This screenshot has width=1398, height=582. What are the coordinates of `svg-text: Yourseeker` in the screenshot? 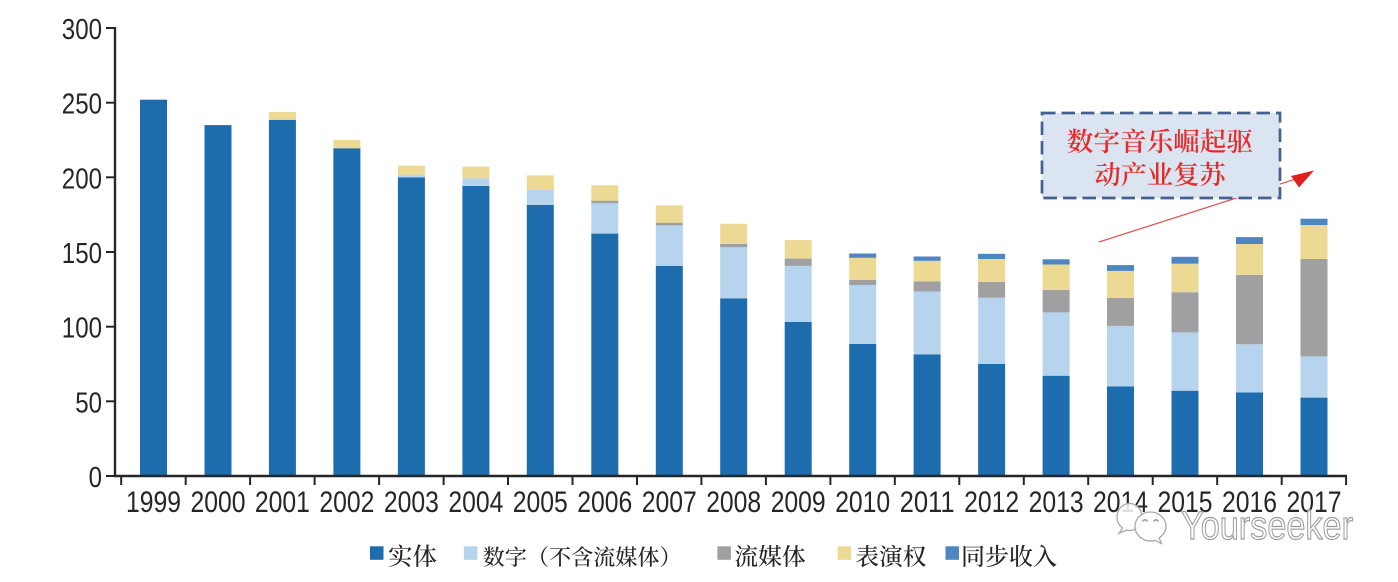 It's located at (1267, 526).